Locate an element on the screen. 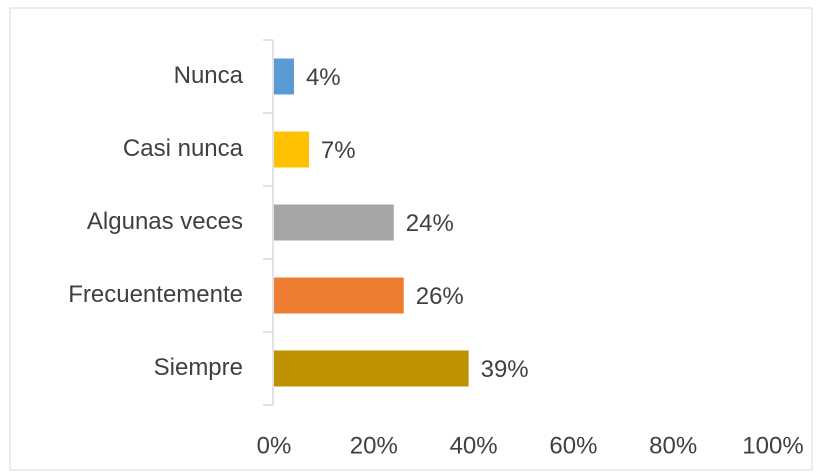  x-tick-label: 0% is located at coordinates (274, 445).